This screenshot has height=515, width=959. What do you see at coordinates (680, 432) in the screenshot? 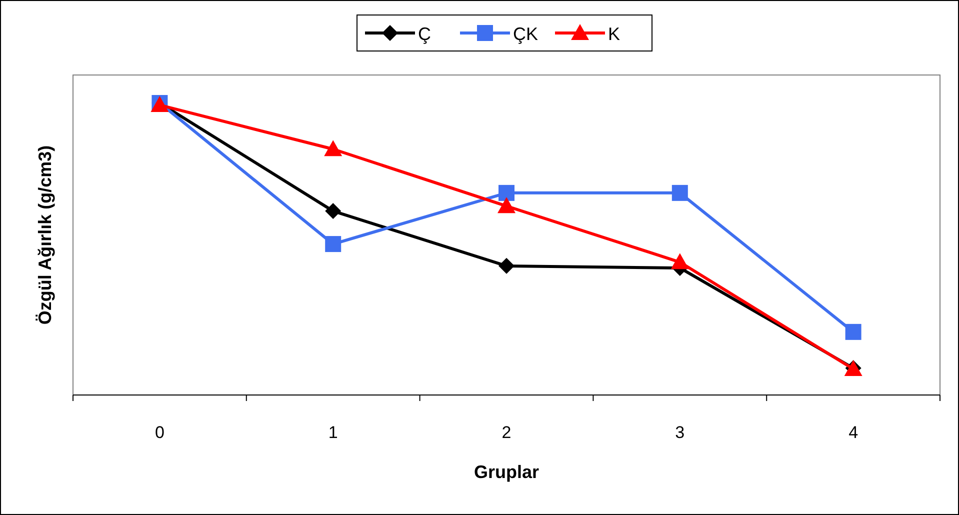
I see `x-tick-label: 3` at bounding box center [680, 432].